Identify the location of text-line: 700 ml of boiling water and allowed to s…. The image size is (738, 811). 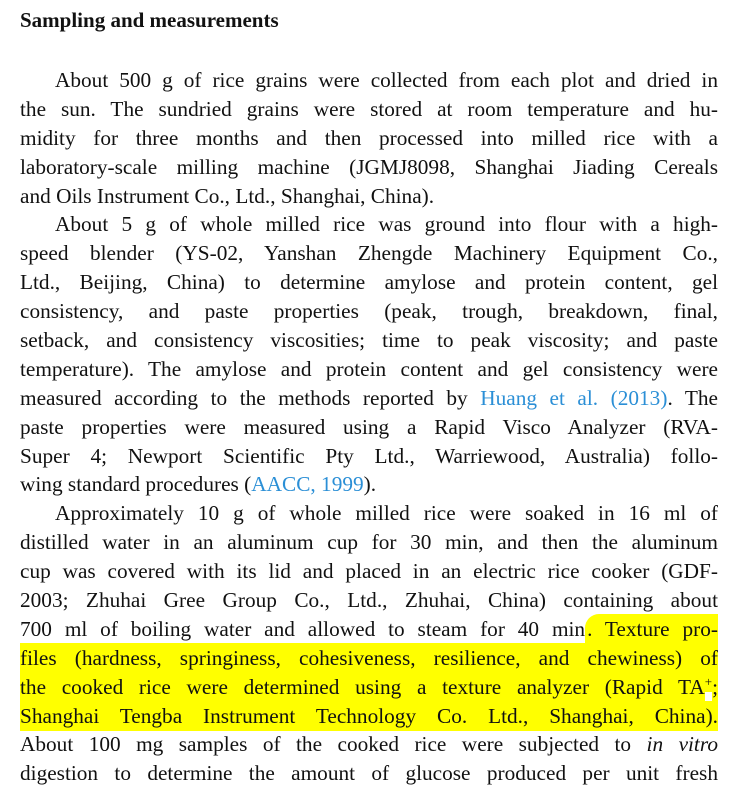
(369, 628).